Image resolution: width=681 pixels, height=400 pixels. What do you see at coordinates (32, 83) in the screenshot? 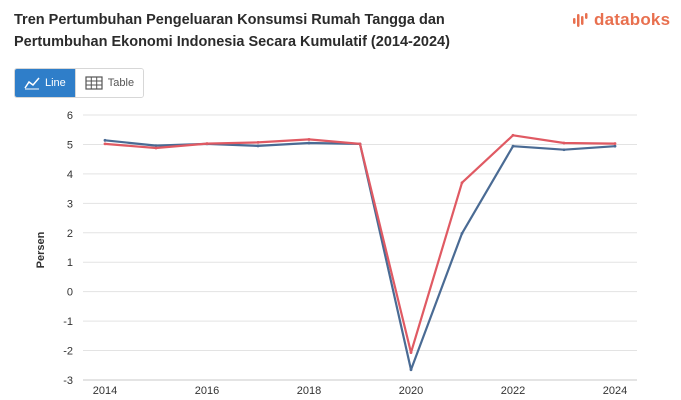
I see `line-chart-icon` at bounding box center [32, 83].